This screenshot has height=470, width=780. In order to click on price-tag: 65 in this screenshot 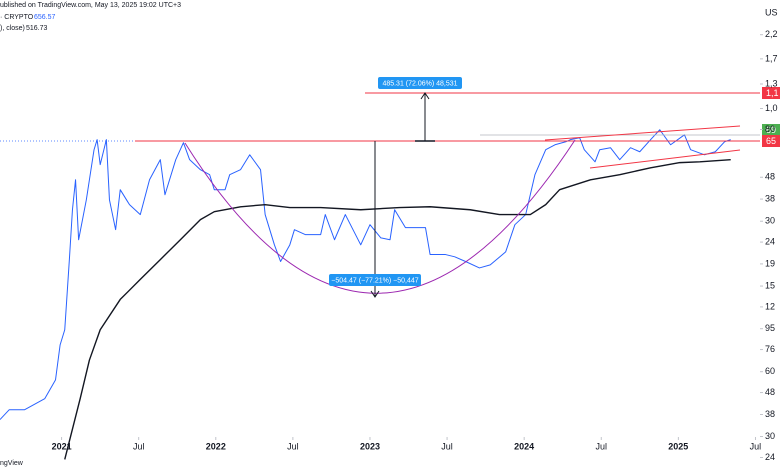, I will do `click(771, 141)`.